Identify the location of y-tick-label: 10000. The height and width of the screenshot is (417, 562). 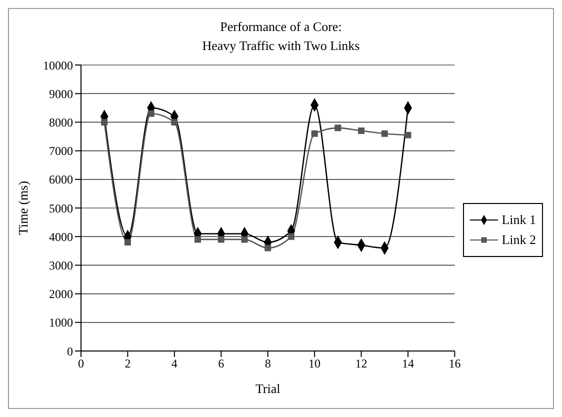
(58, 65).